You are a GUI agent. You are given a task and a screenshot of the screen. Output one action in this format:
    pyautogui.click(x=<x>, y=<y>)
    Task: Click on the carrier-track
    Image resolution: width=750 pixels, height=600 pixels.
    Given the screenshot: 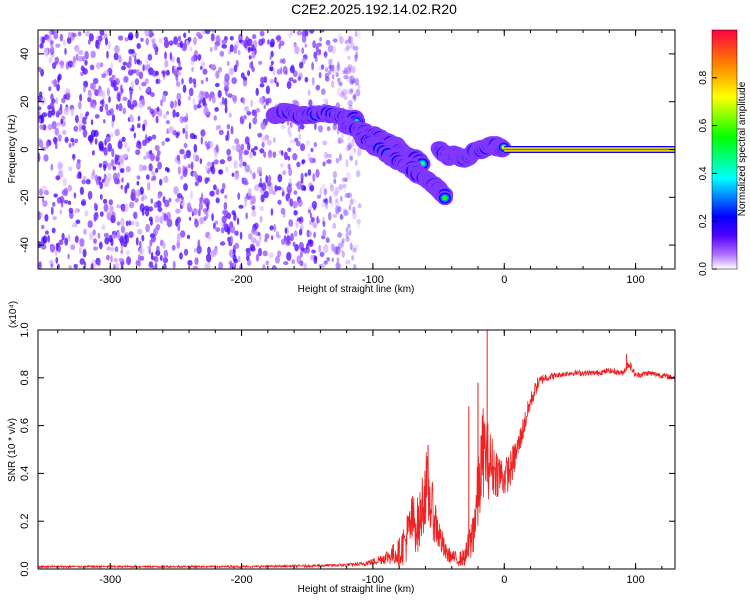 What is the action you would take?
    pyautogui.click(x=589, y=149)
    